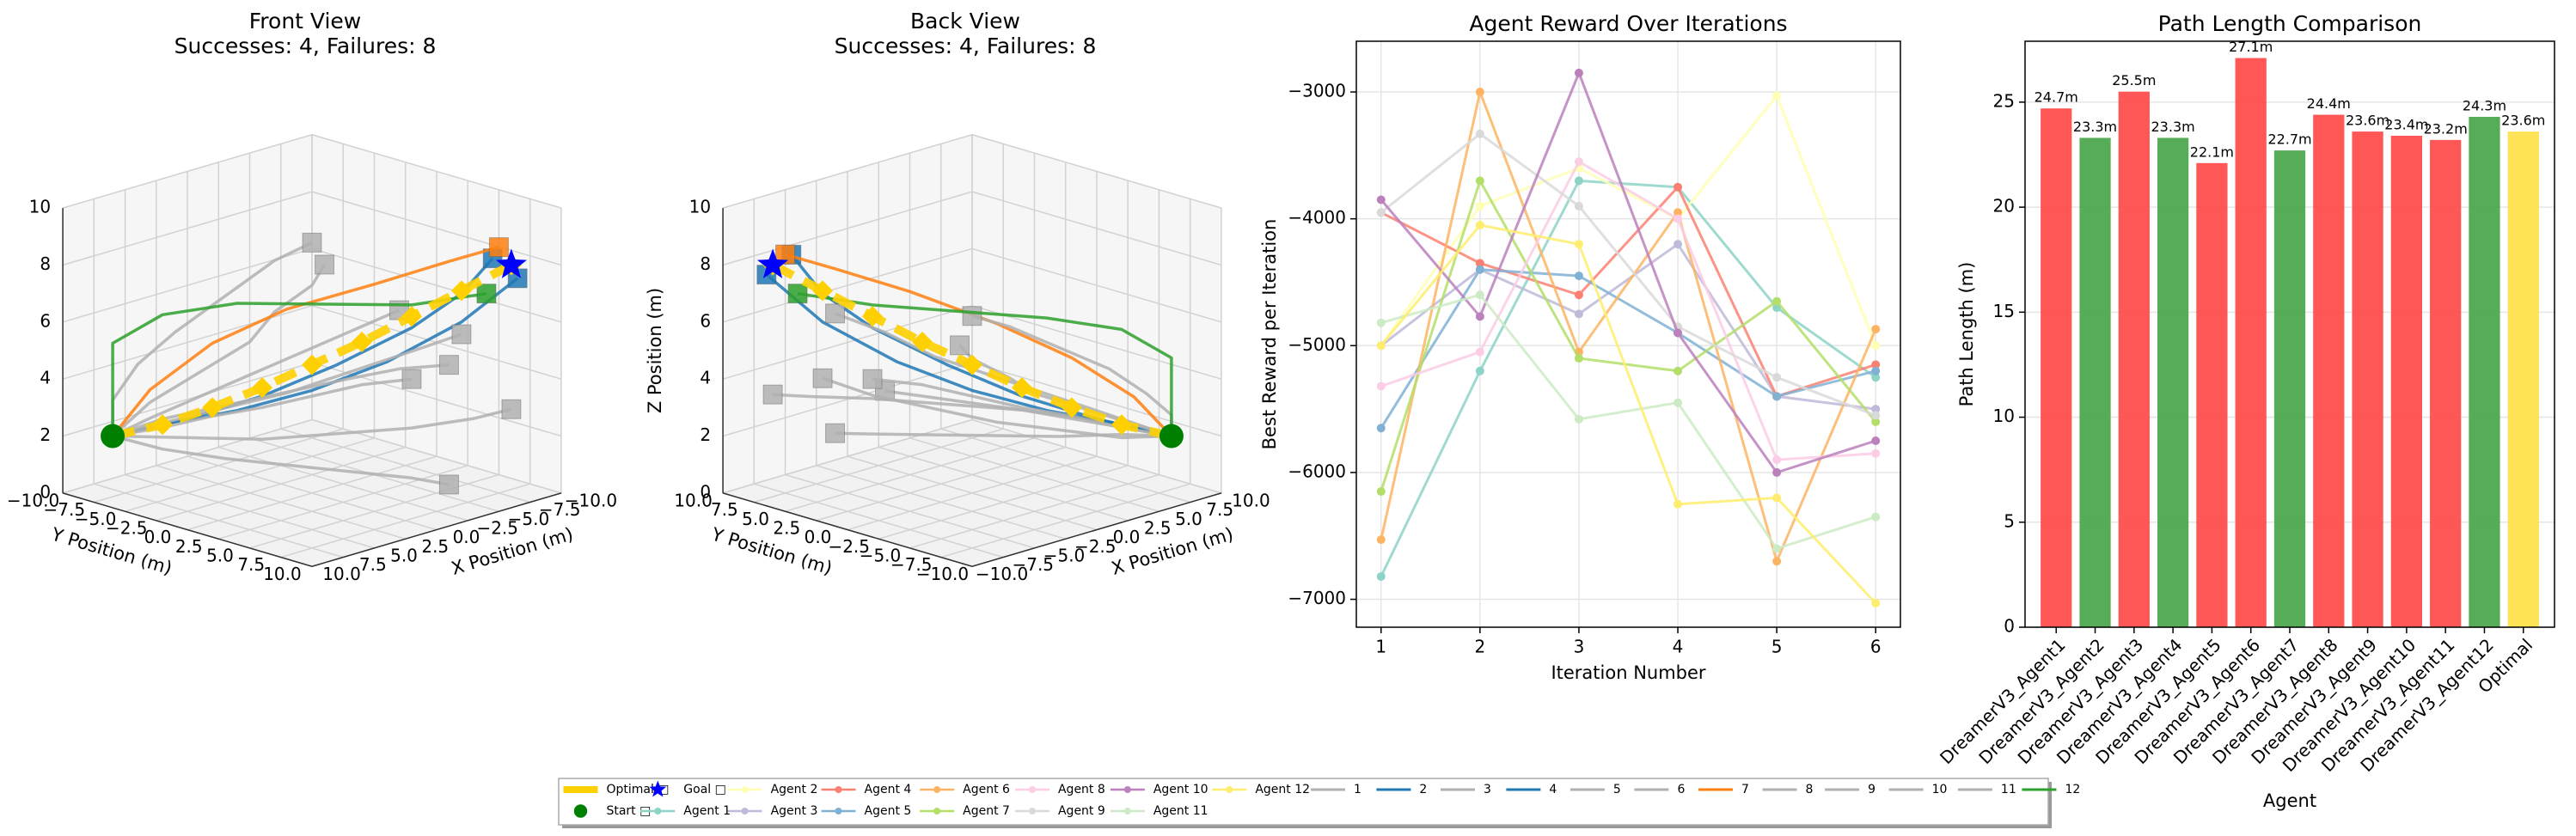  What do you see at coordinates (2484, 106) in the screenshot?
I see `value-label: 24.3m` at bounding box center [2484, 106].